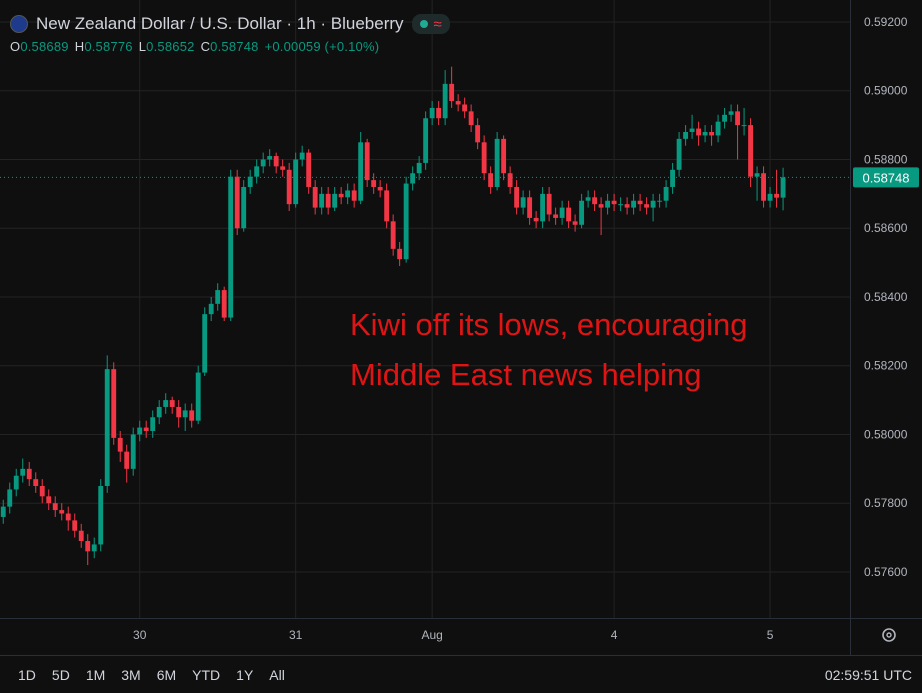 The width and height of the screenshot is (922, 693). I want to click on range-button: 1Y, so click(245, 674).